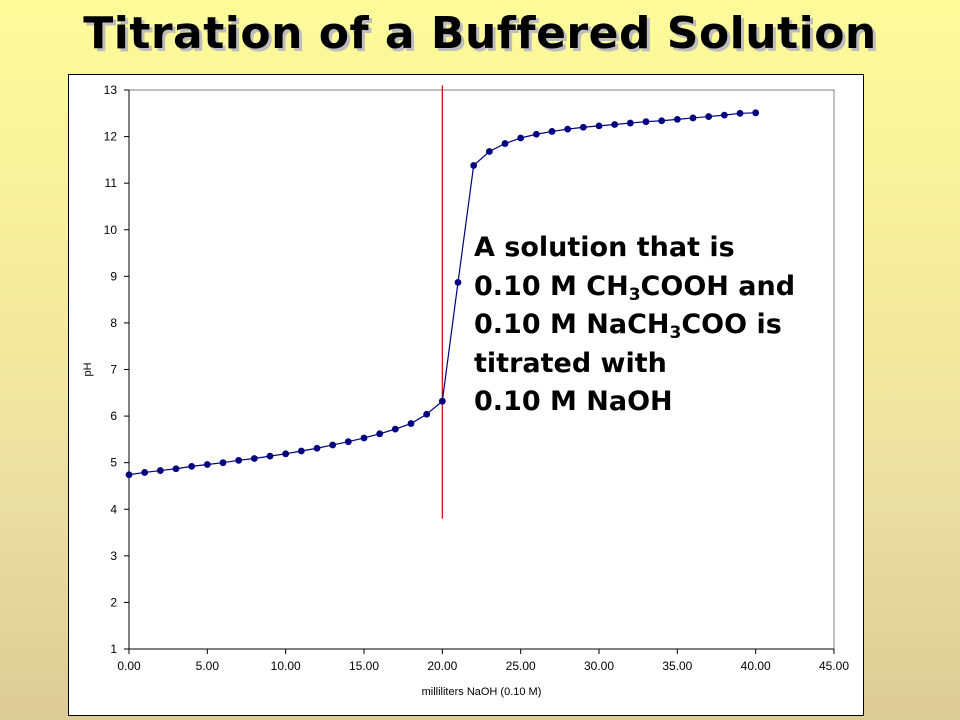 This screenshot has width=960, height=720. Describe the element at coordinates (113, 463) in the screenshot. I see `y-tick-label: 5` at that location.